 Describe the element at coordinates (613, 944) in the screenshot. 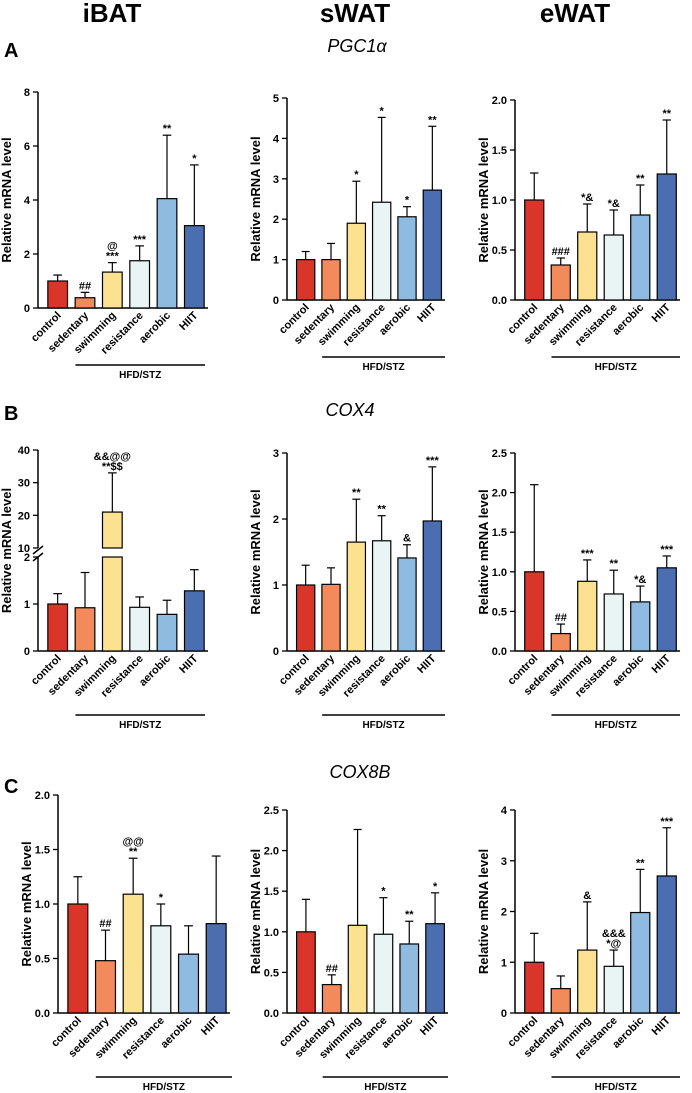

I see `significance-label: *@` at that location.